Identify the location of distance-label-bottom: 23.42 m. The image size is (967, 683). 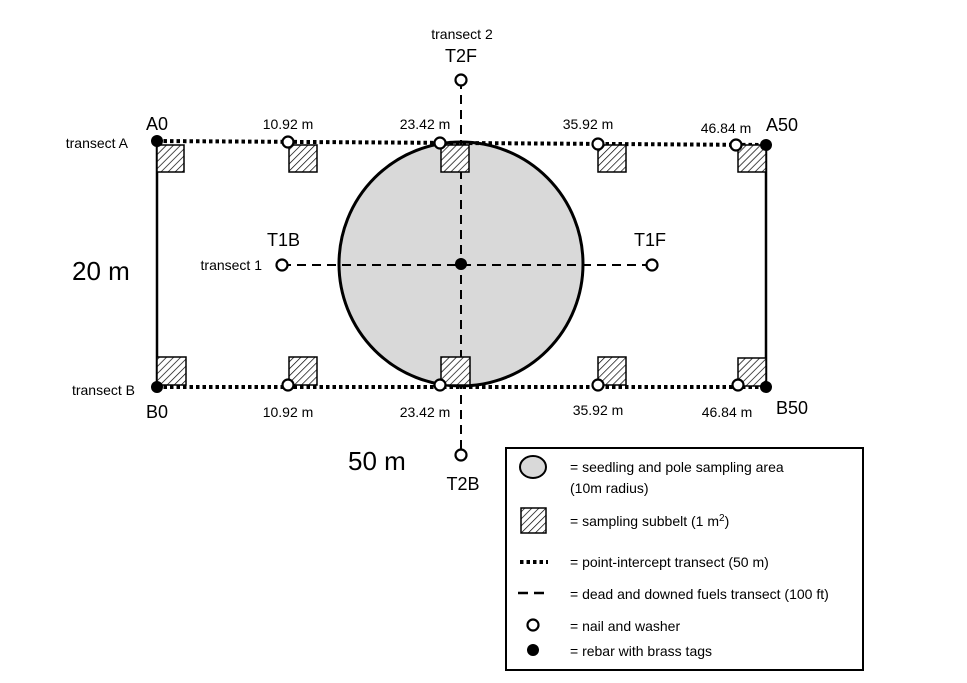
(425, 412).